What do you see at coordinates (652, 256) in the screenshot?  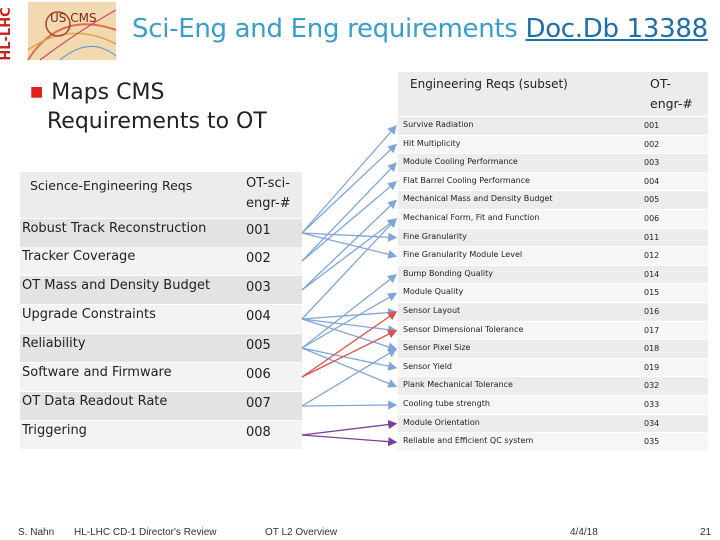 I see `right-row-code: 012` at bounding box center [652, 256].